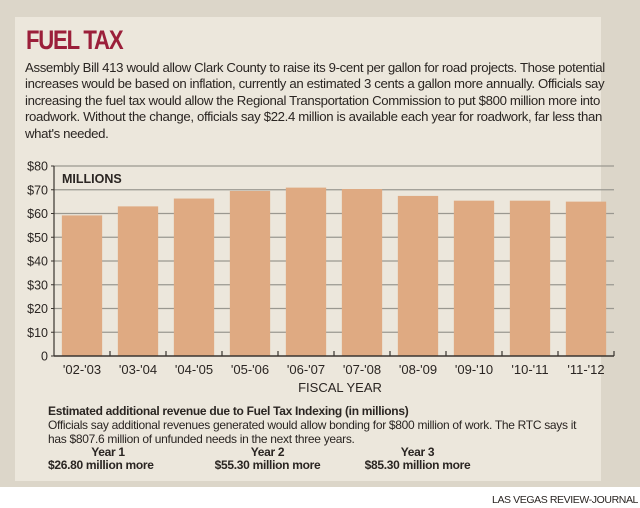 The width and height of the screenshot is (640, 508). I want to click on x-tick-label: '08-'09, so click(418, 369).